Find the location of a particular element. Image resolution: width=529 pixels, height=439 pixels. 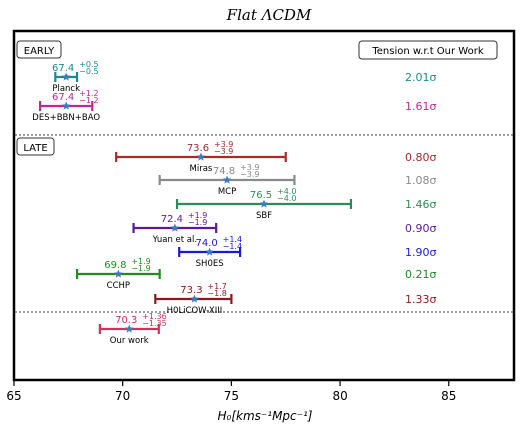

value-label: 69.8 is located at coordinates (115, 265).